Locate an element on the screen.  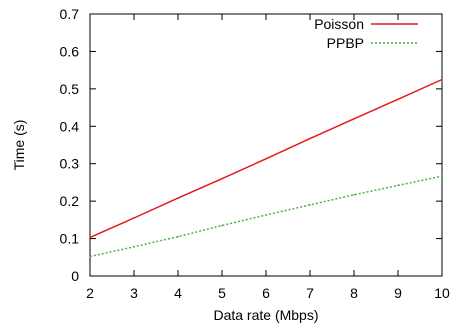
y-tick-label: 0 is located at coordinates (75, 276).